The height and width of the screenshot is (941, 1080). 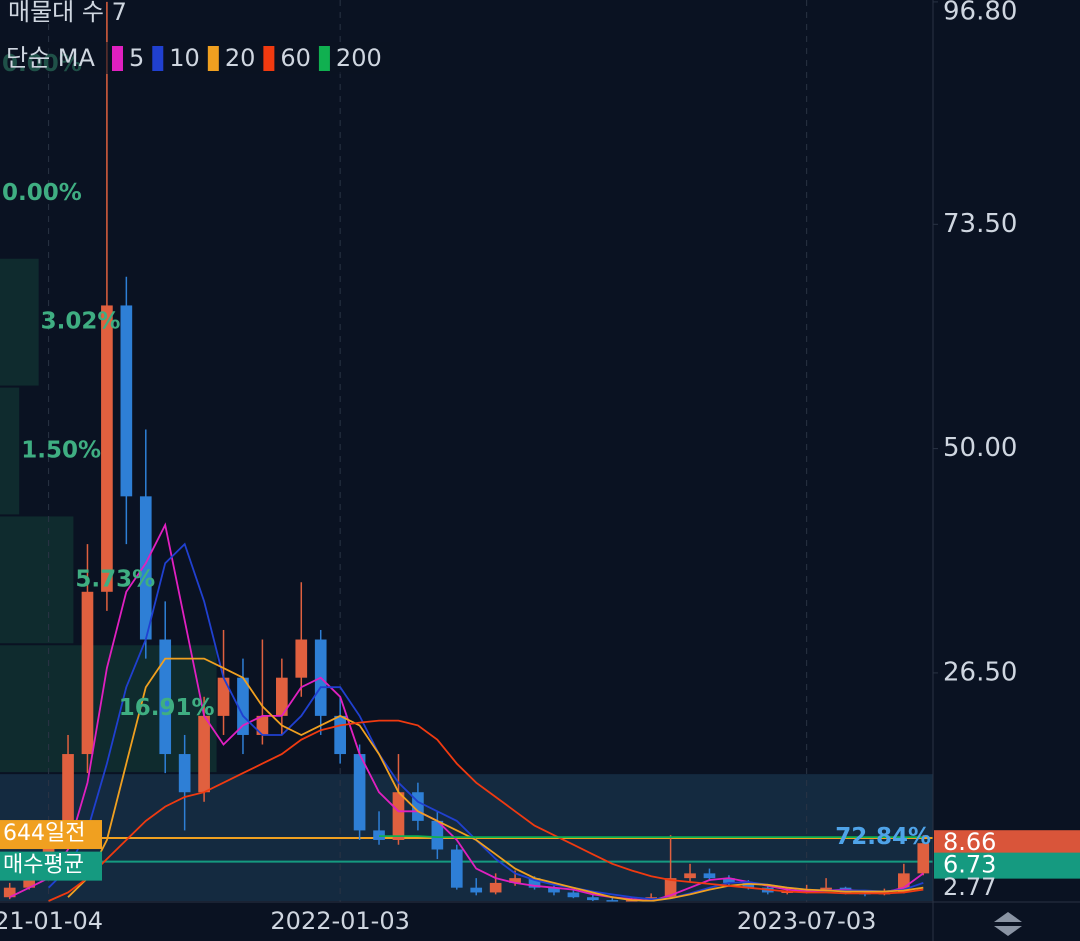 What do you see at coordinates (980, 672) in the screenshot?
I see `y-tick-label: 26.50` at bounding box center [980, 672].